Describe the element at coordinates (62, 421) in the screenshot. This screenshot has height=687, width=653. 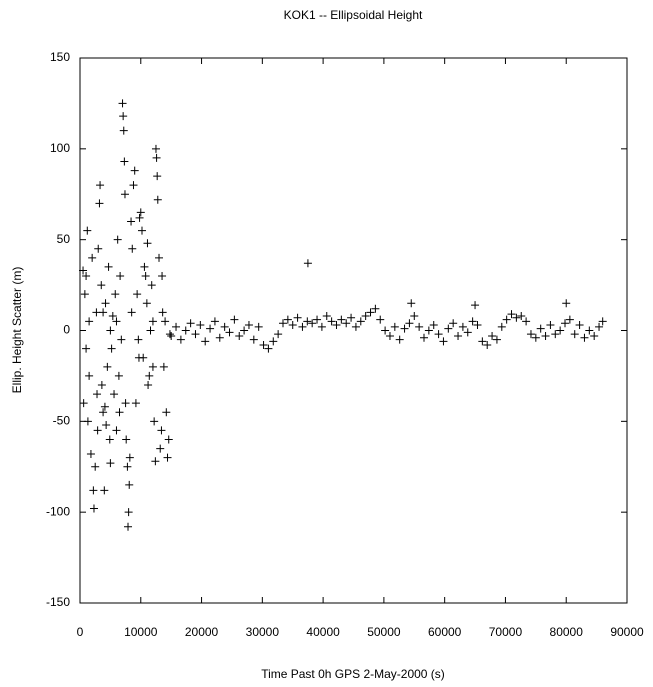
I see `y-tick-label: -50` at that location.